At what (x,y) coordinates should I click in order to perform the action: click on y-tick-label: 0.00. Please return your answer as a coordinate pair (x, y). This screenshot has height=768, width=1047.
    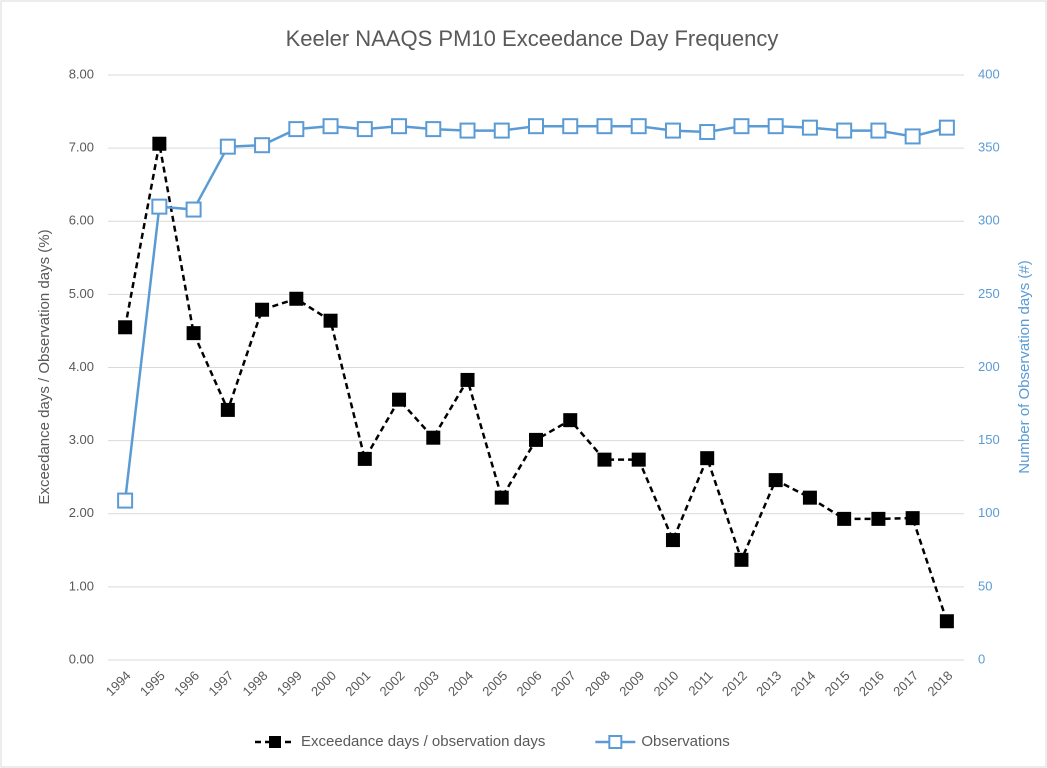
    Looking at the image, I should click on (81, 658).